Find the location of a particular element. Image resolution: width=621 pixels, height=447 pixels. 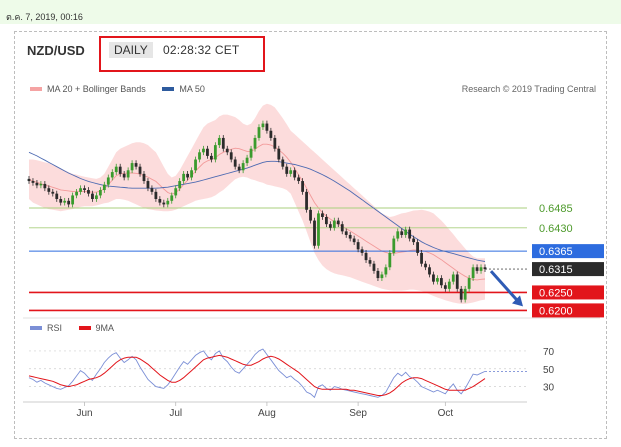

x-tick-label: Jul is located at coordinates (175, 413).